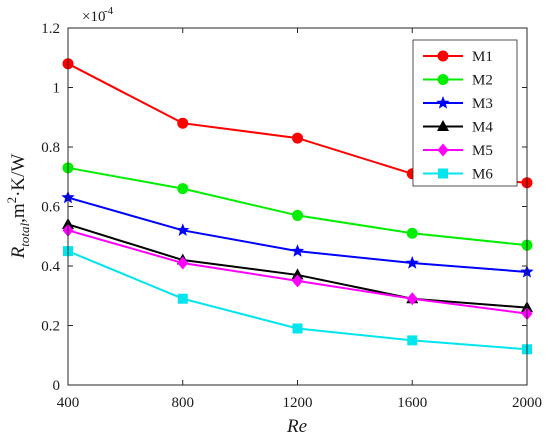 Image resolution: width=550 pixels, height=439 pixels. I want to click on legend-box, so click(465, 113).